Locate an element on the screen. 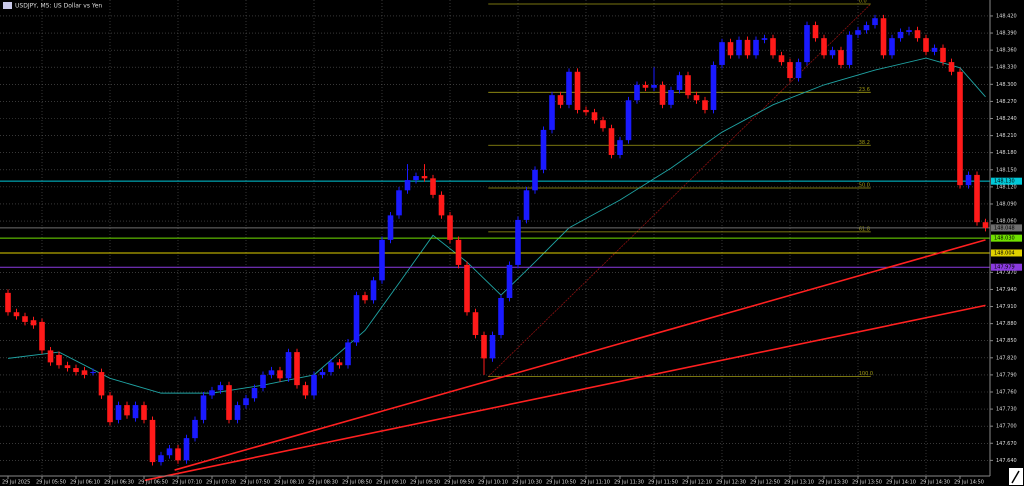  x-tick-label: 29 Jul 11:10 is located at coordinates (595, 483).